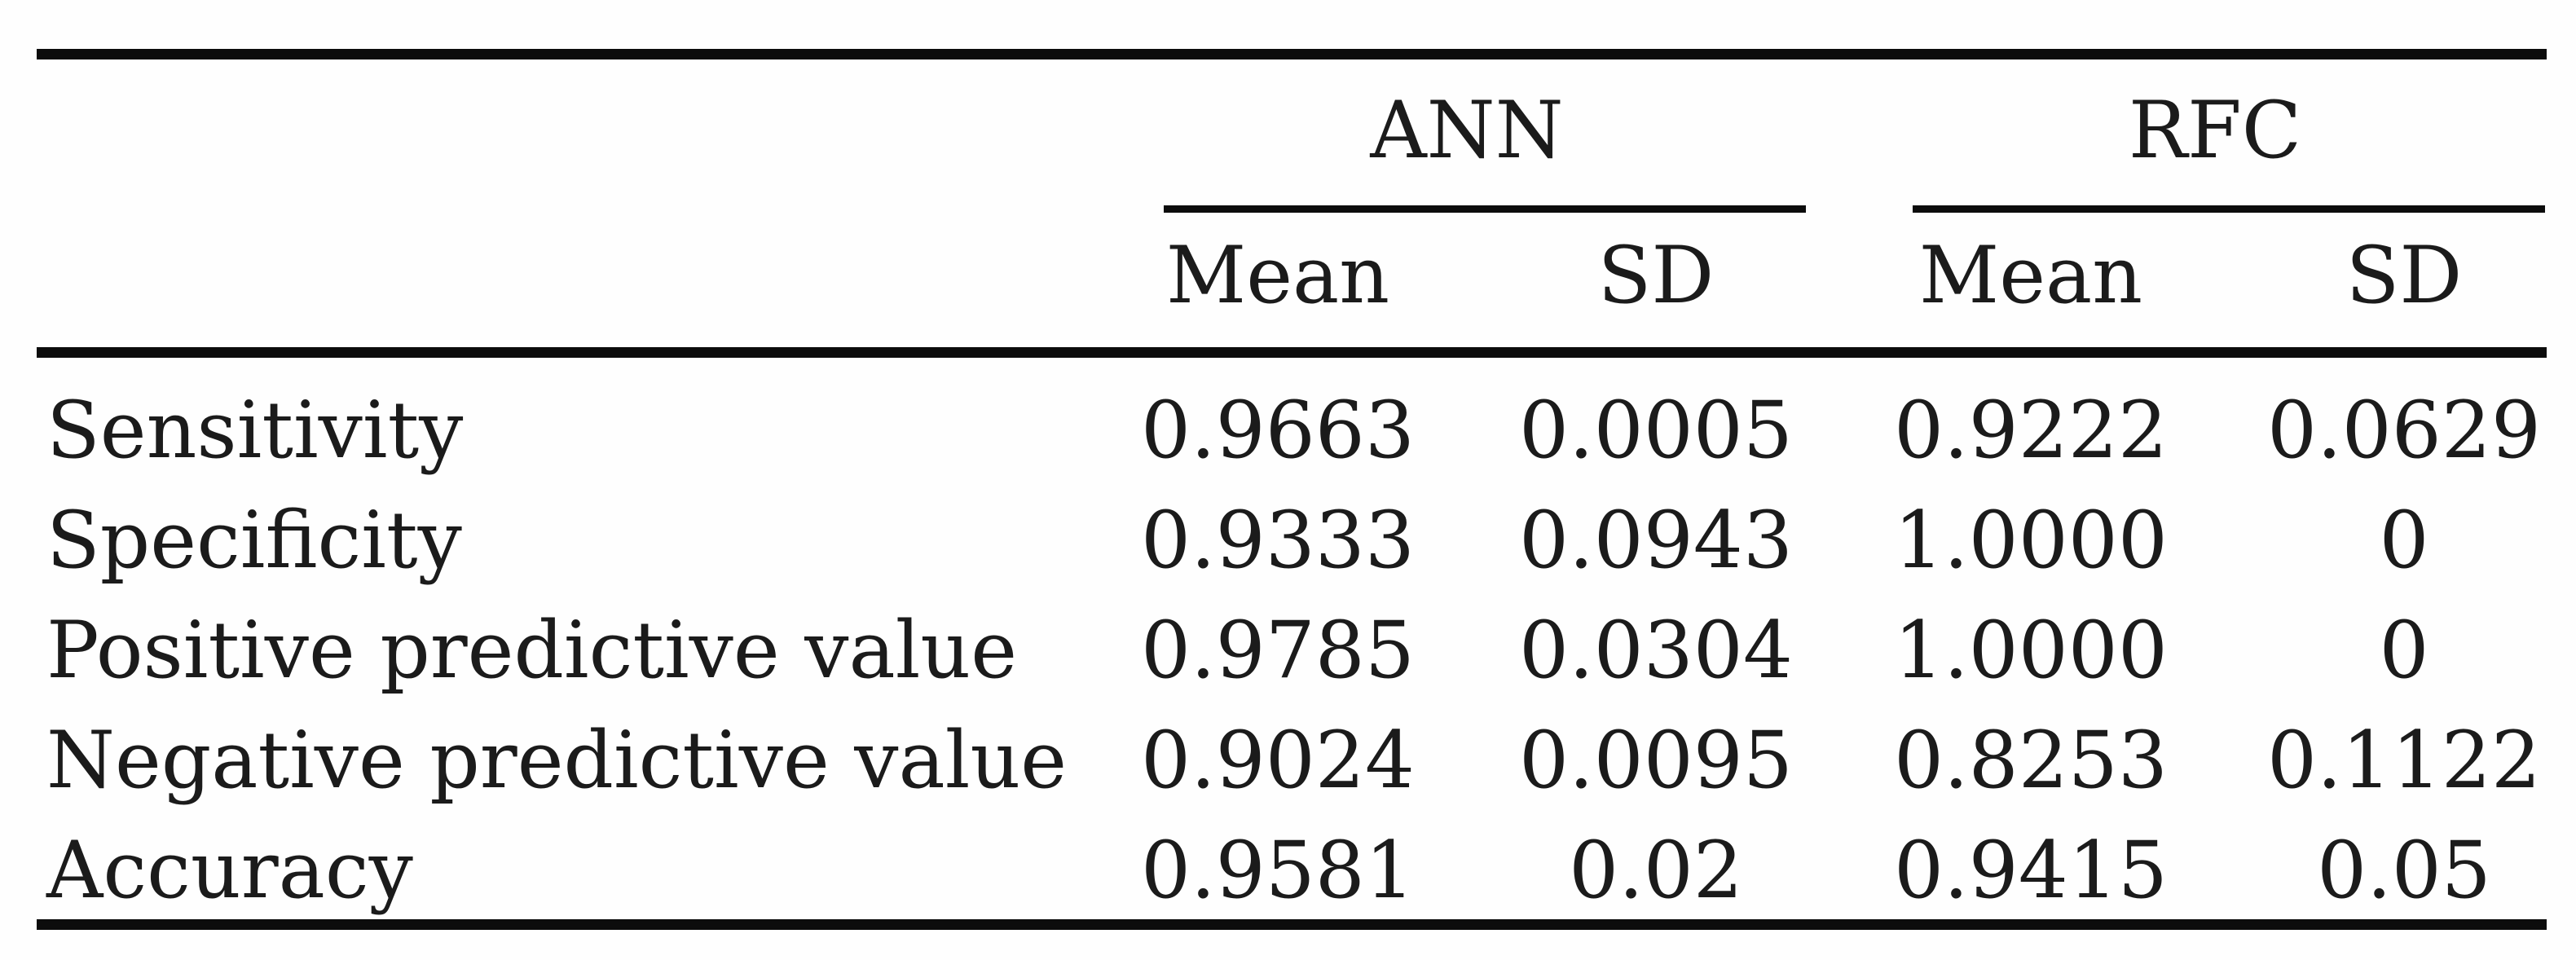  What do you see at coordinates (2031, 430) in the screenshot?
I see `cell-value: 0.9222` at bounding box center [2031, 430].